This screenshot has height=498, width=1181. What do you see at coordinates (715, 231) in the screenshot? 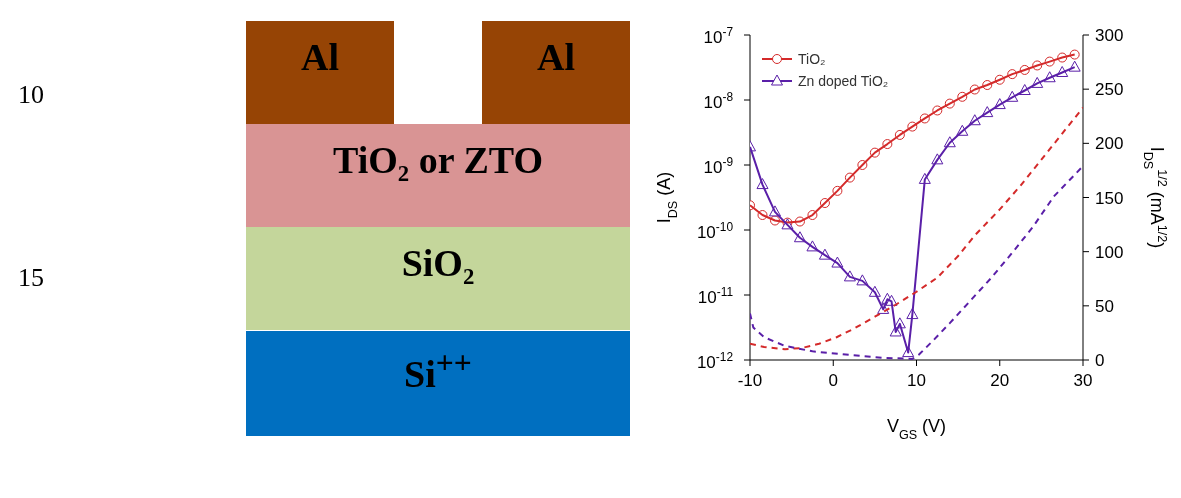
I see `y-tick-label: 10$^{-10}$` at bounding box center [715, 231].